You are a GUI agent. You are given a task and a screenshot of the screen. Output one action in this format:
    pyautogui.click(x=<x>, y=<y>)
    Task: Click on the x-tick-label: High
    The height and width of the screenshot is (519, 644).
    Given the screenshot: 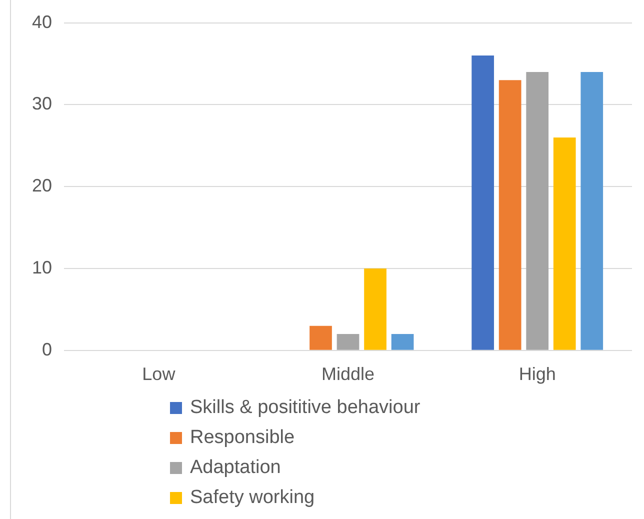 What is the action you would take?
    pyautogui.click(x=537, y=374)
    